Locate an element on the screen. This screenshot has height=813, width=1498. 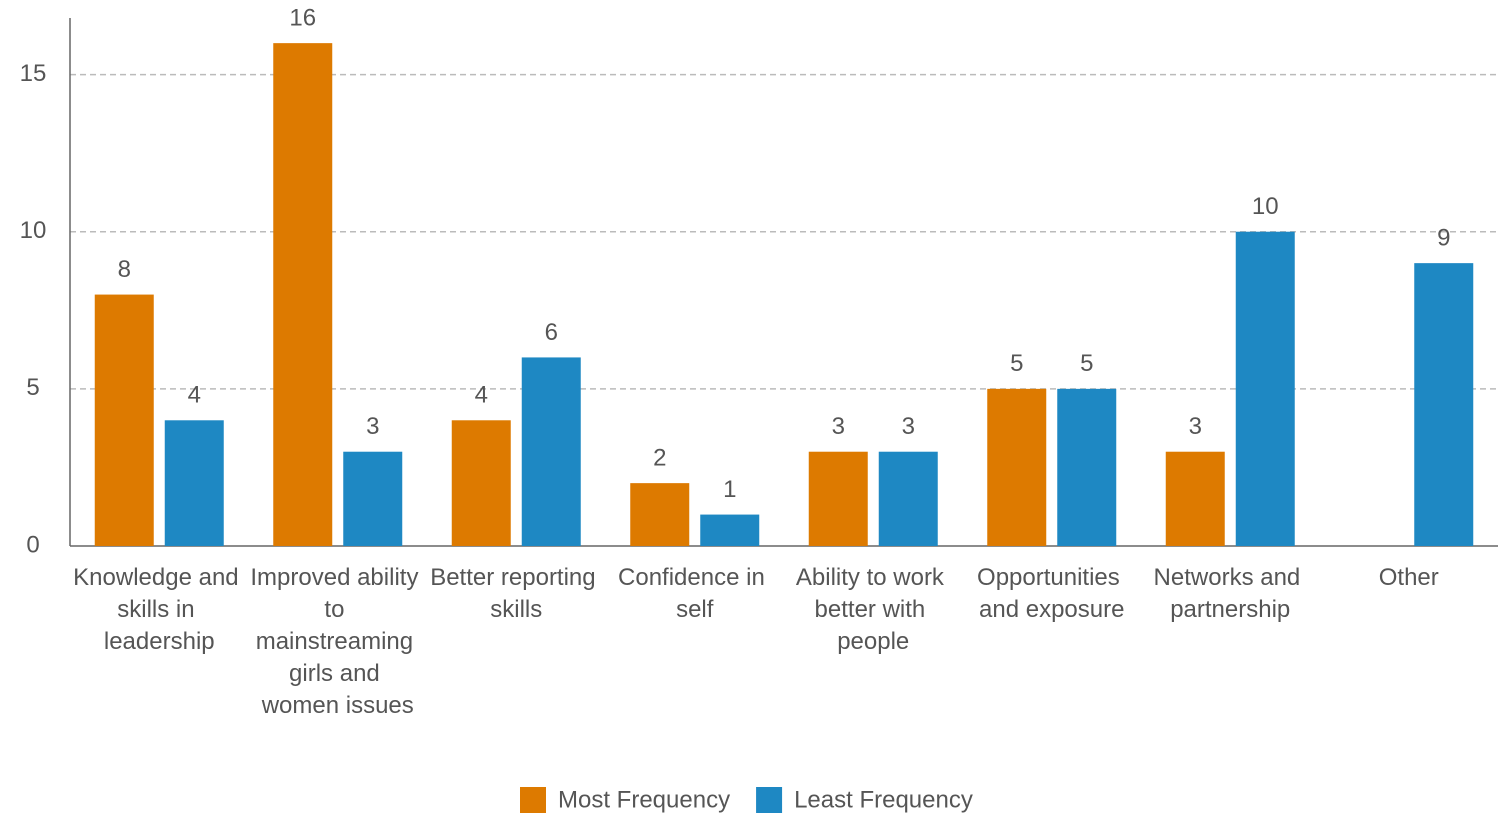
legend-label: Least Frequency is located at coordinates (883, 799).